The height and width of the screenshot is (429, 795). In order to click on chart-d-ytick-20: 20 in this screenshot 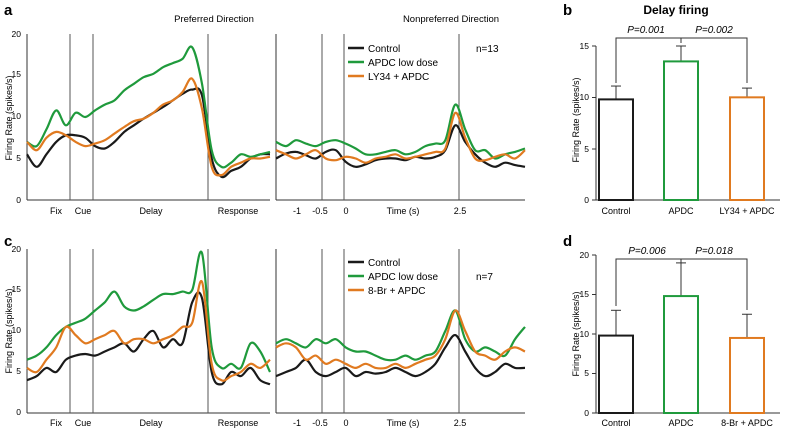, I will do `click(585, 255)`.